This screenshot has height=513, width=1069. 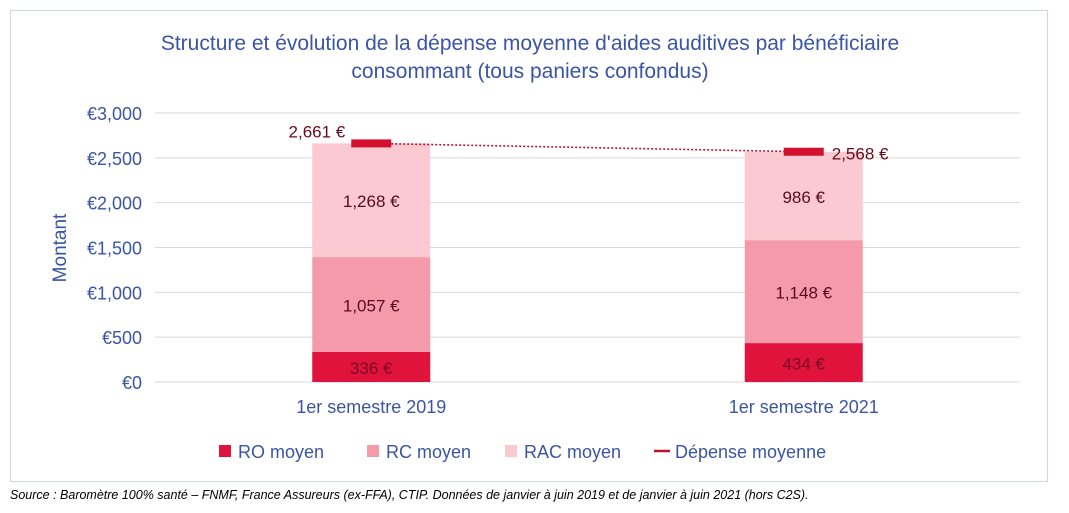 I want to click on y-tick-label: €2,000, so click(x=114, y=204).